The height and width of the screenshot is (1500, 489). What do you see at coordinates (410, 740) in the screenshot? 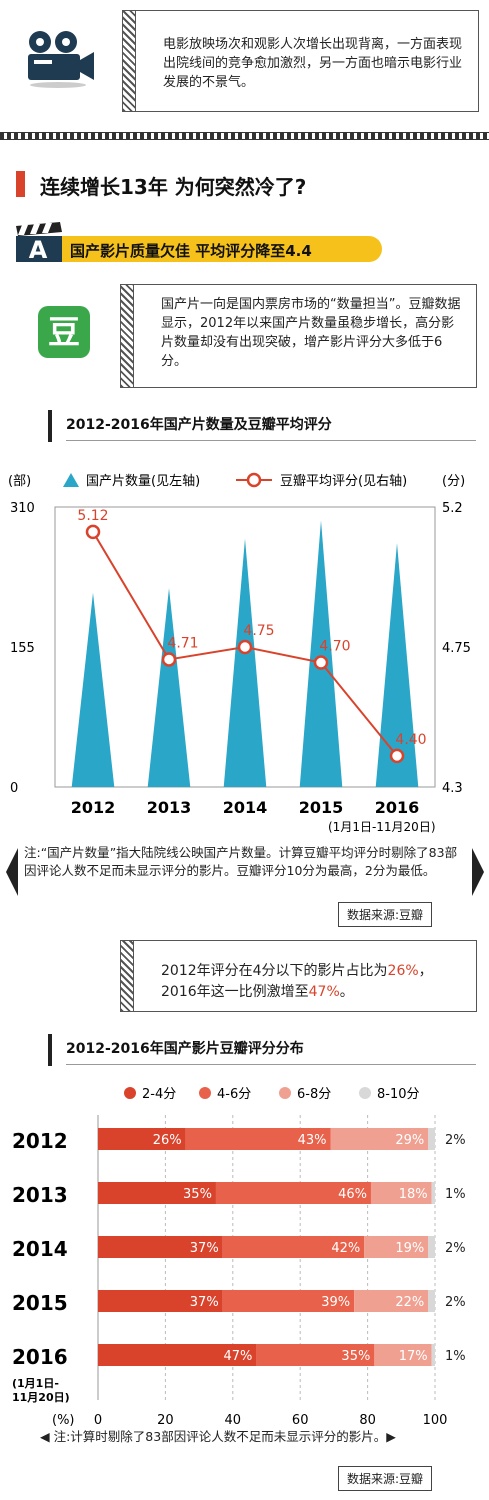
I see `score-label: 4.40` at bounding box center [410, 740].